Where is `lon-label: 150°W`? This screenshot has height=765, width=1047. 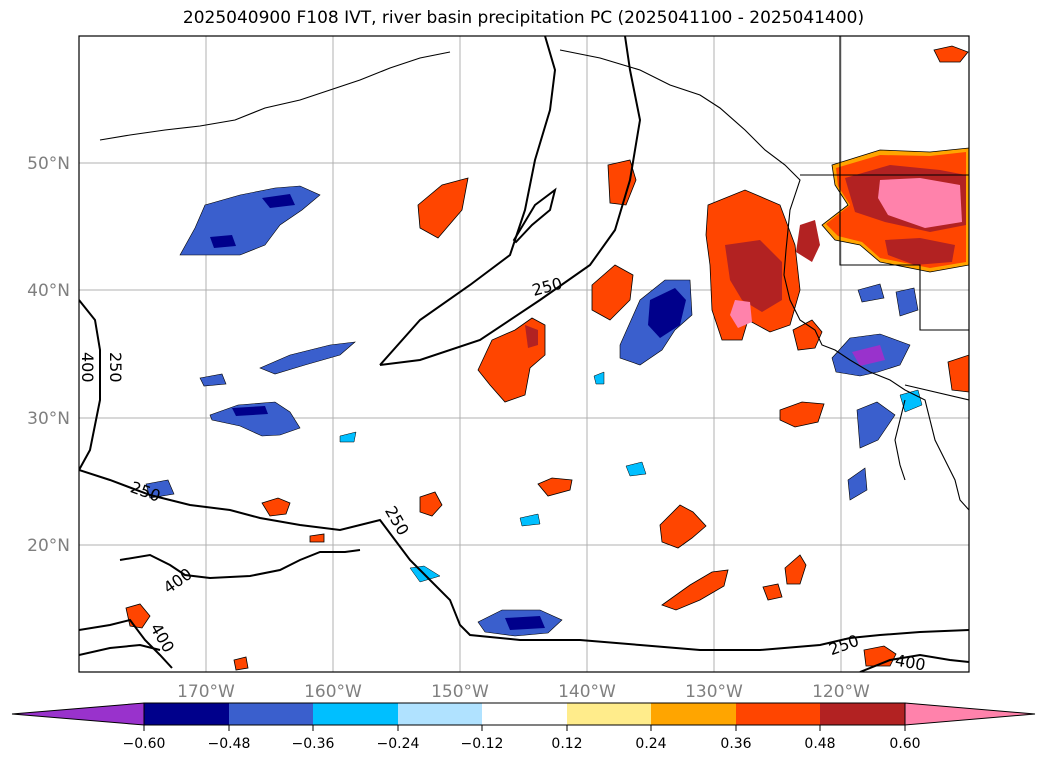
lon-label: 150°W is located at coordinates (460, 692).